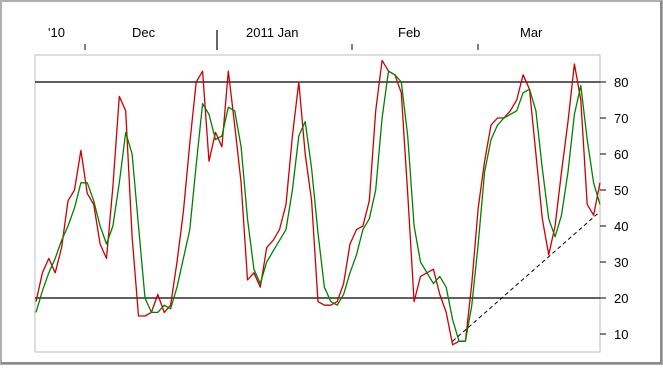  Describe the element at coordinates (621, 190) in the screenshot. I see `y-tick-label-50: 50` at that location.